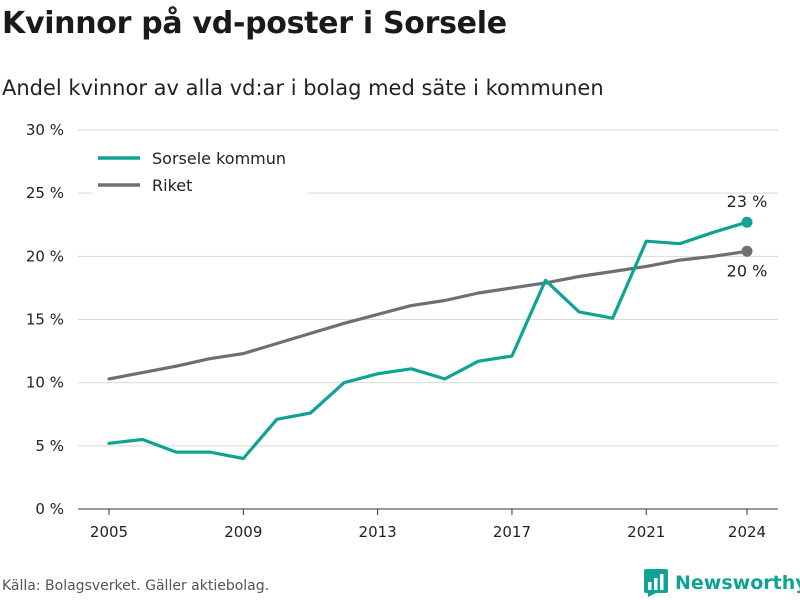  I want to click on y-tick-label: 0 %, so click(49, 509).